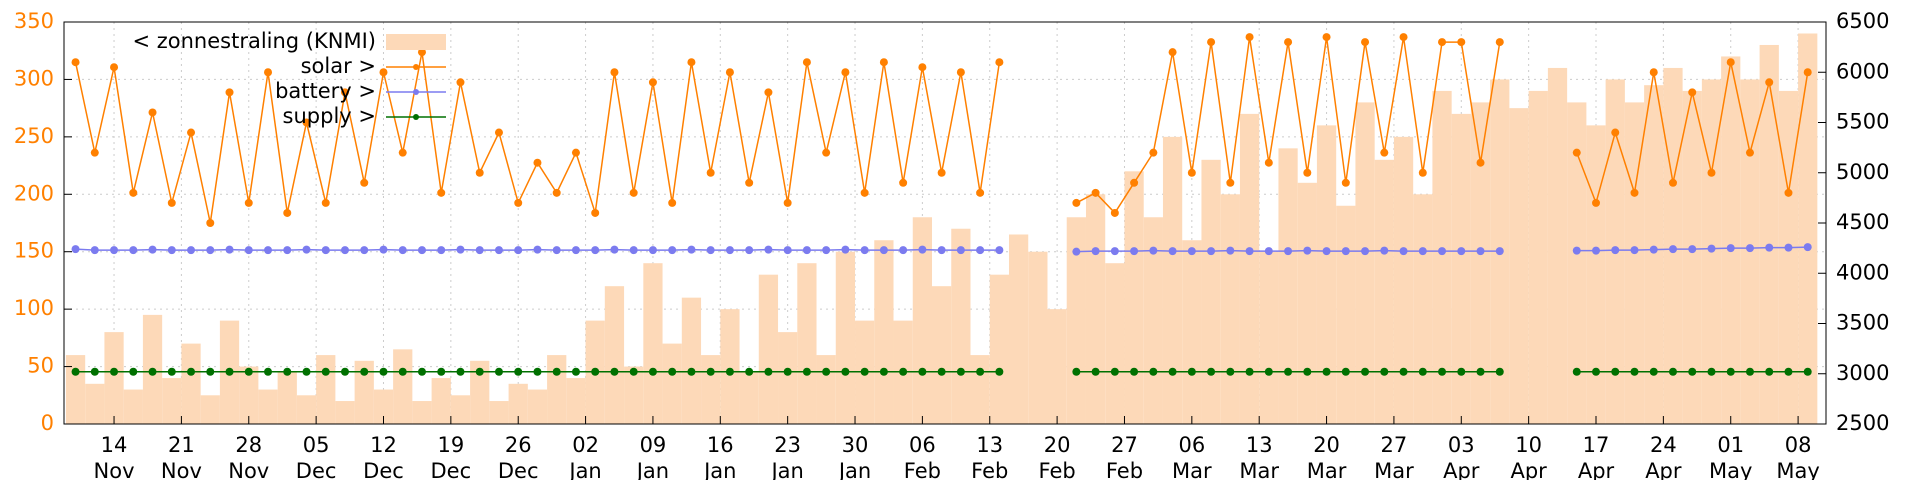 The height and width of the screenshot is (480, 1920). Describe the element at coordinates (329, 116) in the screenshot. I see `legend-label: supply >` at that location.